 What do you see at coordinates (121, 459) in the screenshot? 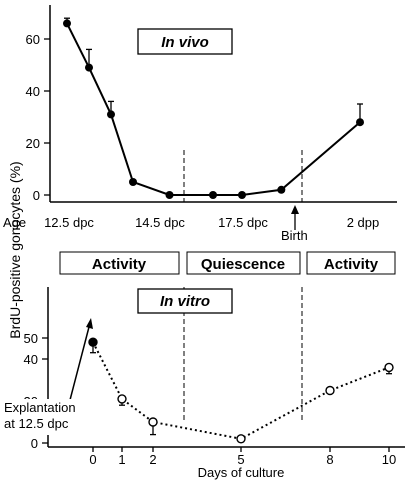
I see `invitro-xtick-label: 1` at bounding box center [121, 459].